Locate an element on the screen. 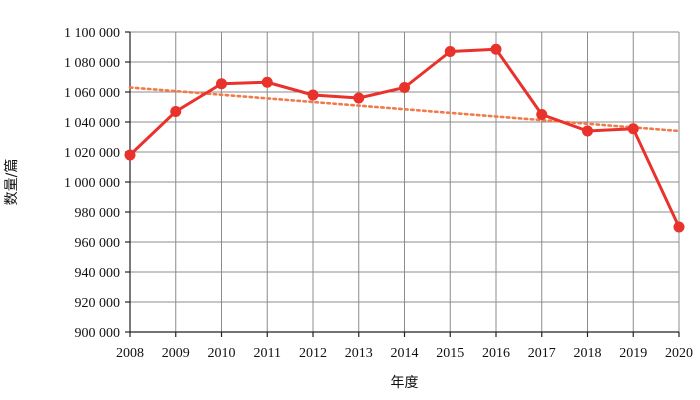  x-tick-label: 2013 is located at coordinates (359, 353).